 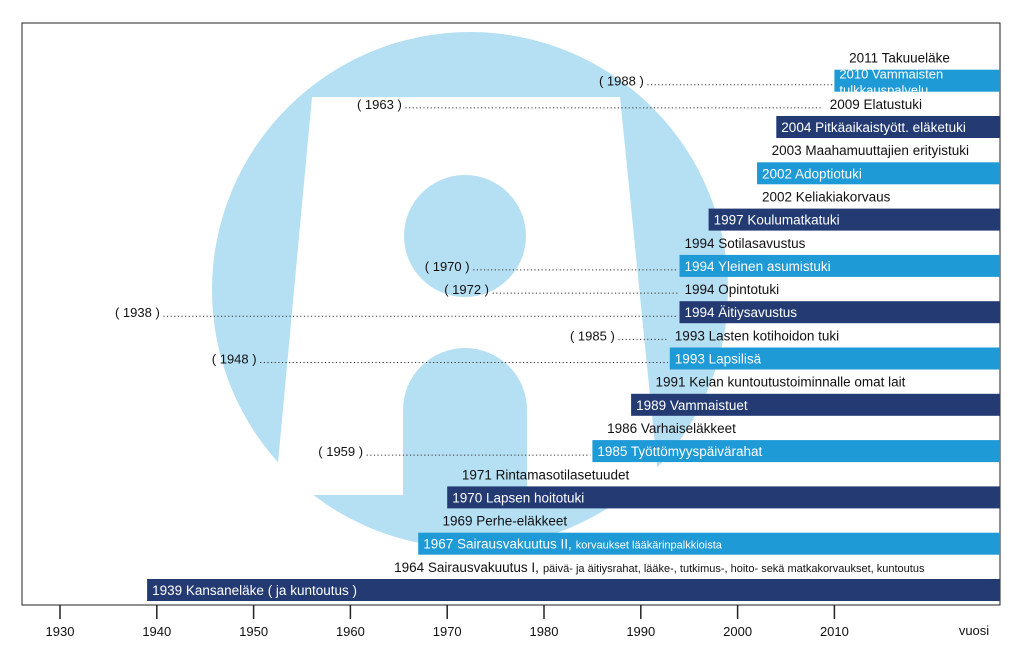 I want to click on benefit-label: 1971 Rintamasotilasetuudet, so click(x=546, y=474).